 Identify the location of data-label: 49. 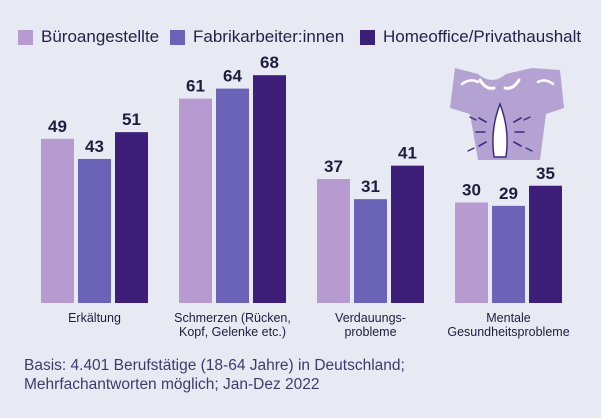
(57, 126).